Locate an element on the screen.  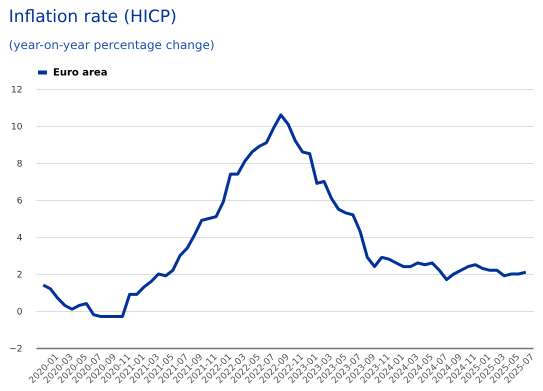
chart-subtitle: (year-on-year percentage change) is located at coordinates (111, 45).